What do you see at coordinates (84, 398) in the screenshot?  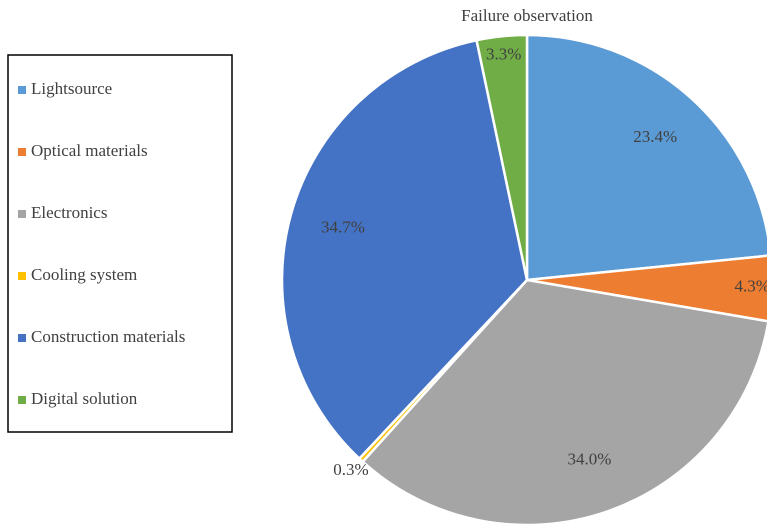 I see `legend-label: Digital solution` at bounding box center [84, 398].